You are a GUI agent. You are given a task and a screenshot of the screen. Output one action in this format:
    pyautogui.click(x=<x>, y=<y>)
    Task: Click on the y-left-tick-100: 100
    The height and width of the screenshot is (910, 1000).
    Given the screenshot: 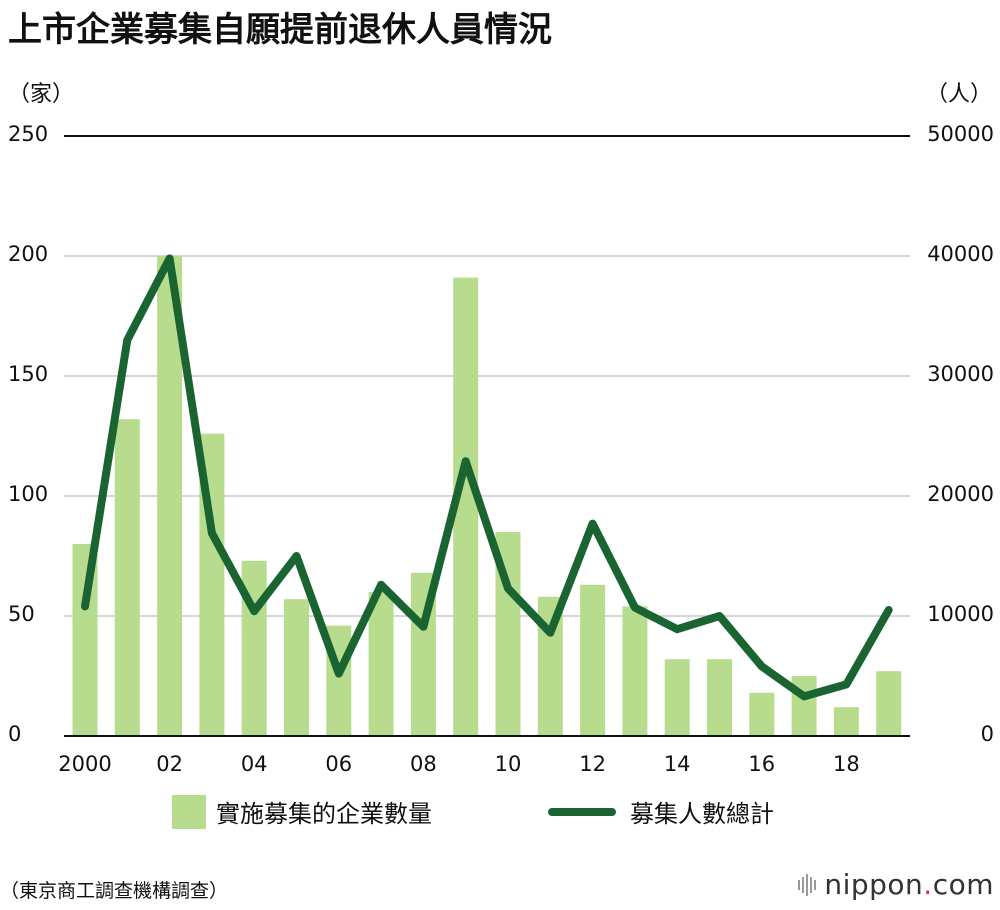 What is the action you would take?
    pyautogui.click(x=28, y=494)
    